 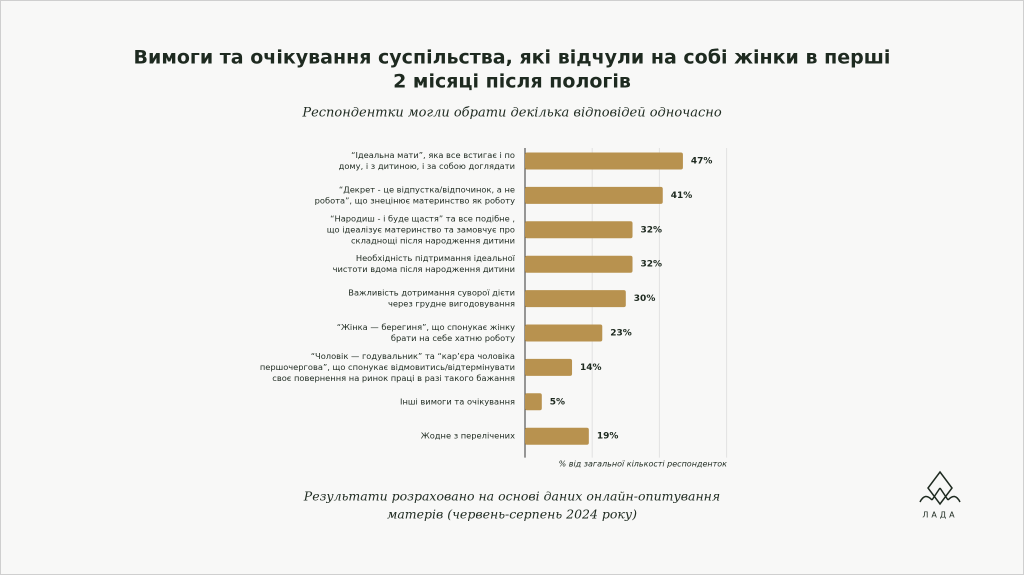 I want to click on value-label: 47%, so click(x=702, y=162).